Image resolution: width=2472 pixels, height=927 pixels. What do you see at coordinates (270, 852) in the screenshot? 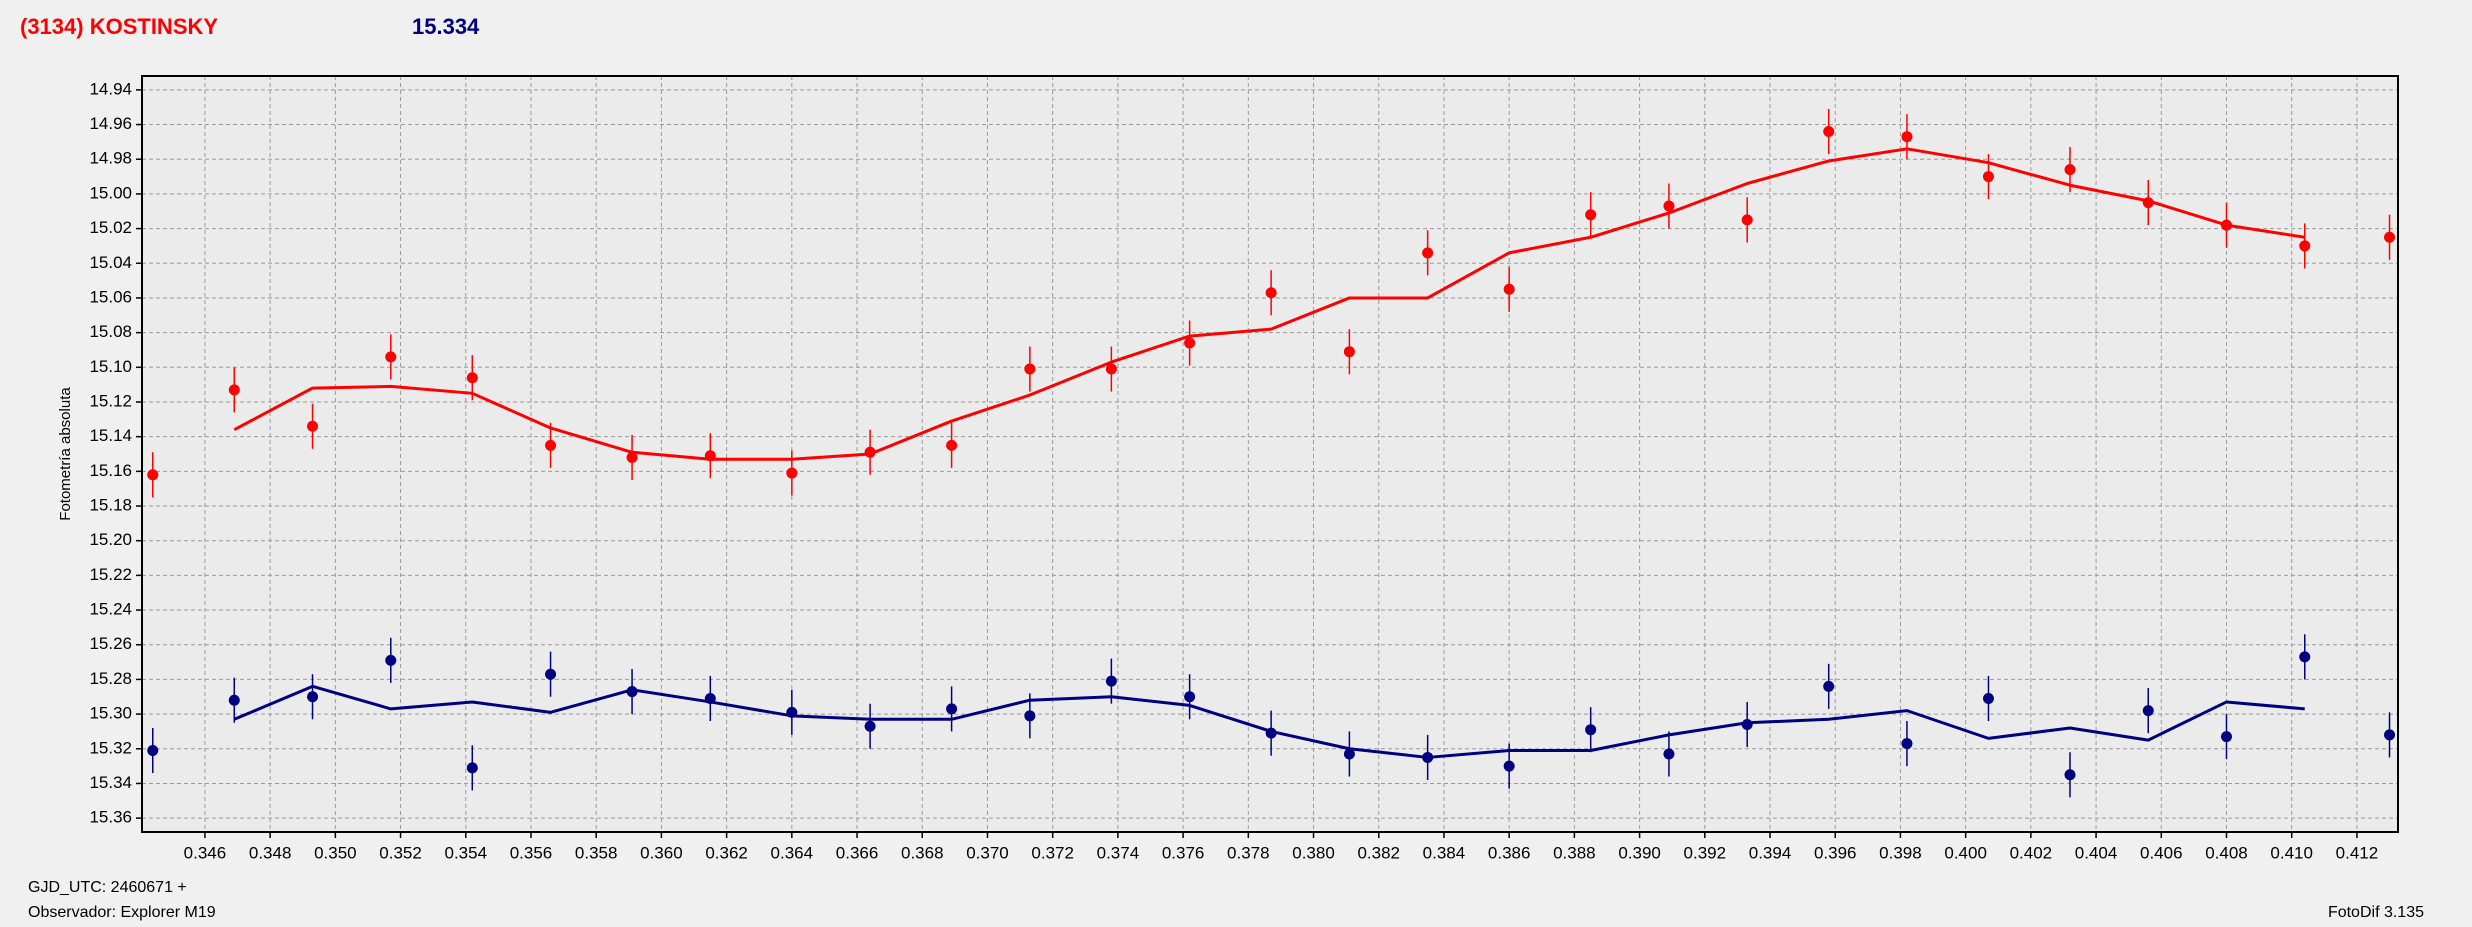
I see `x-tick-label: 0.348` at bounding box center [270, 852].